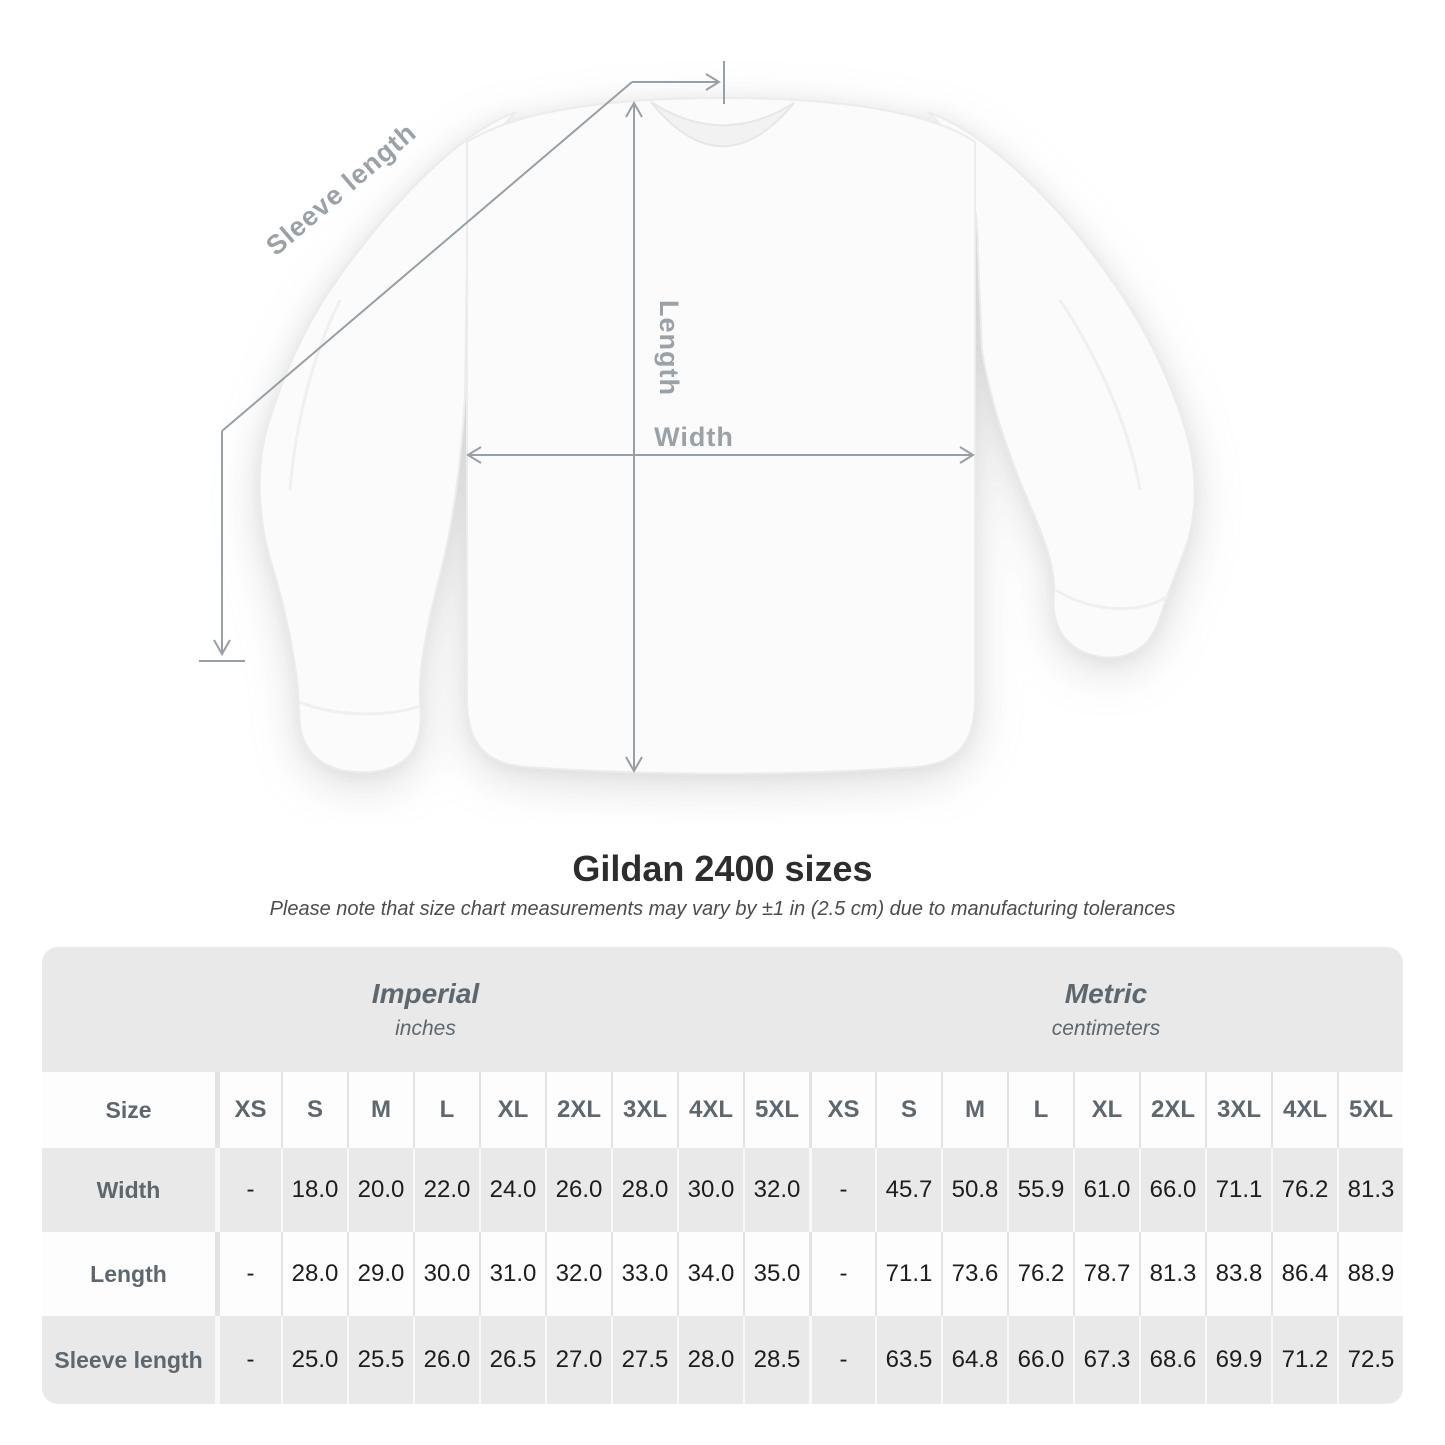 This screenshot has width=1445, height=1445. What do you see at coordinates (128, 1189) in the screenshot?
I see `row-label: Width` at bounding box center [128, 1189].